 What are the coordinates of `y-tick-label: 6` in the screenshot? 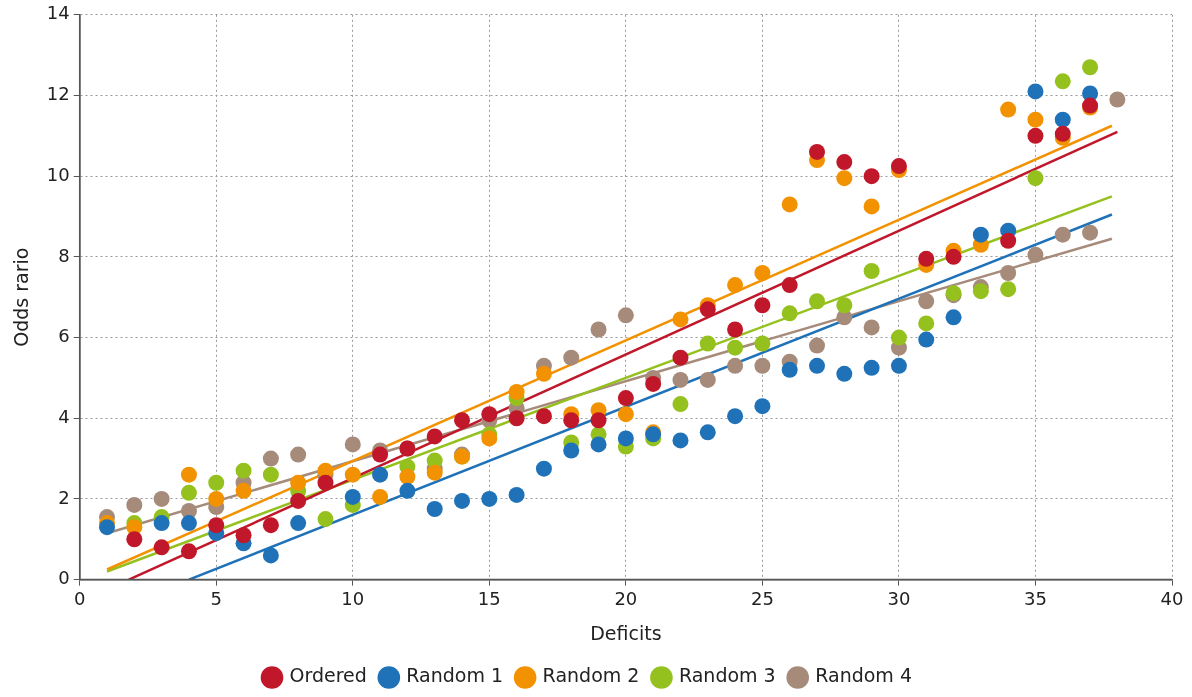 It's located at (64, 336).